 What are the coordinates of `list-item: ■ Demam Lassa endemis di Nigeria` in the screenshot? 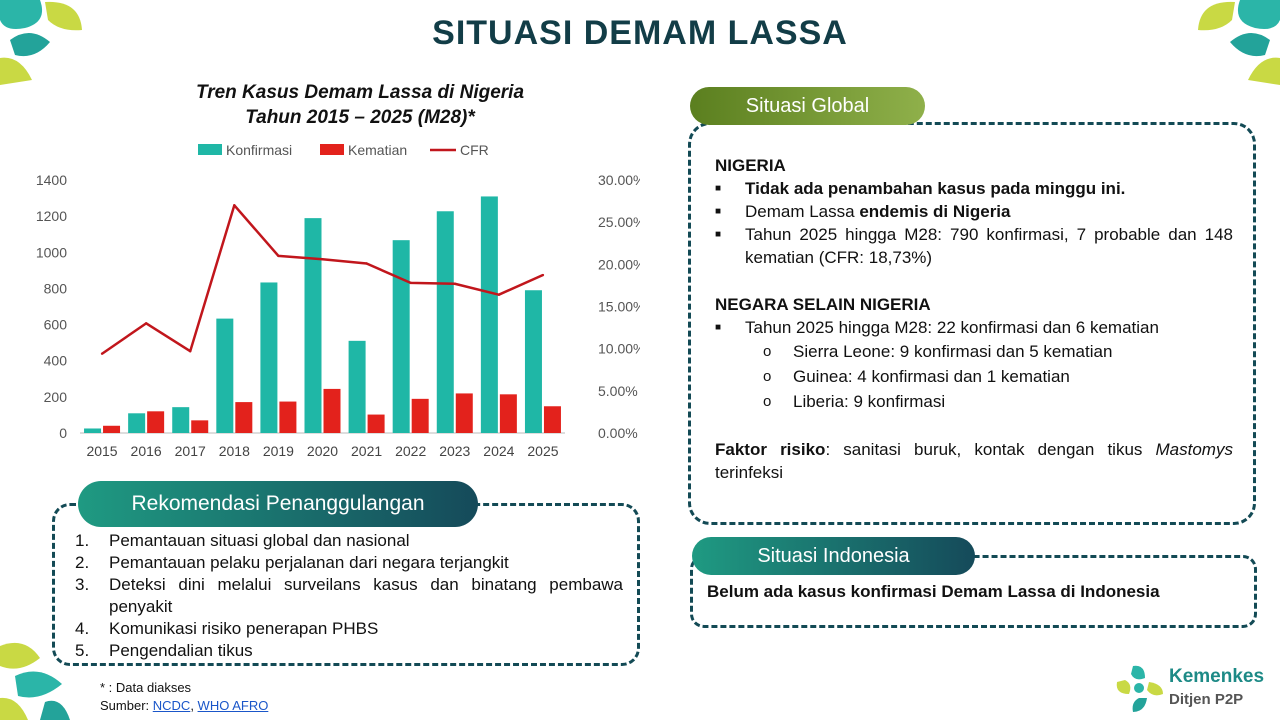 It's located at (974, 211).